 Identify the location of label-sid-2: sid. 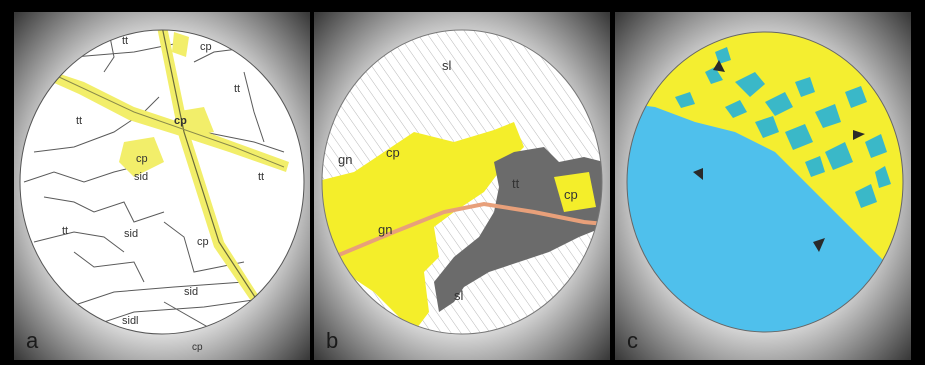
(131, 234).